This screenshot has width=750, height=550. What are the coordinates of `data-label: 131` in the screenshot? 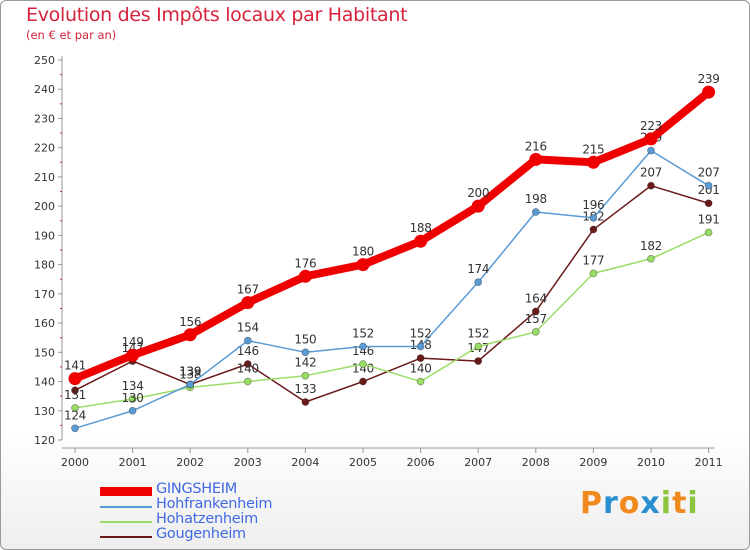 It's located at (75, 395).